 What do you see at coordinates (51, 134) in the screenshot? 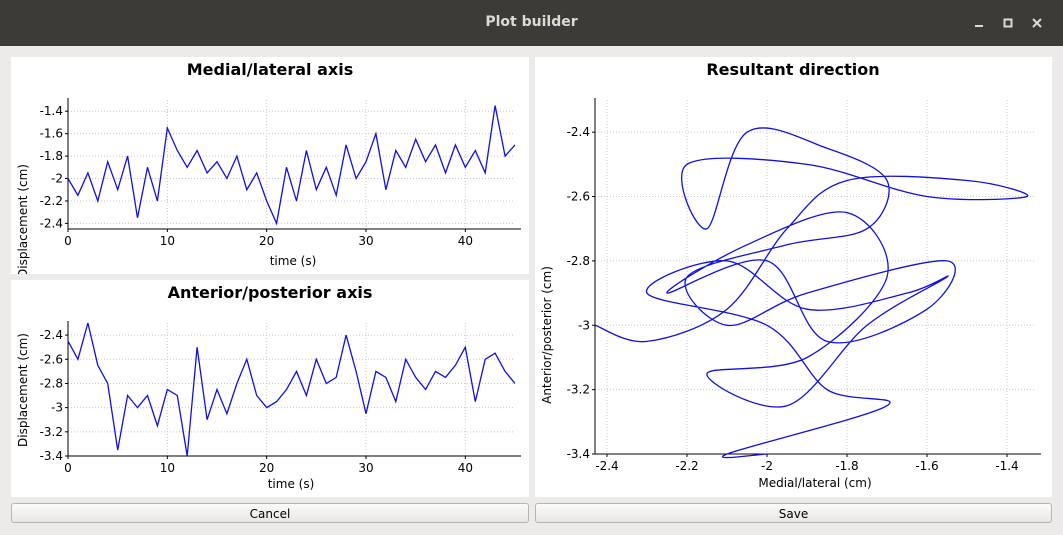
I see `y-tick-label: -1.6` at bounding box center [51, 134].